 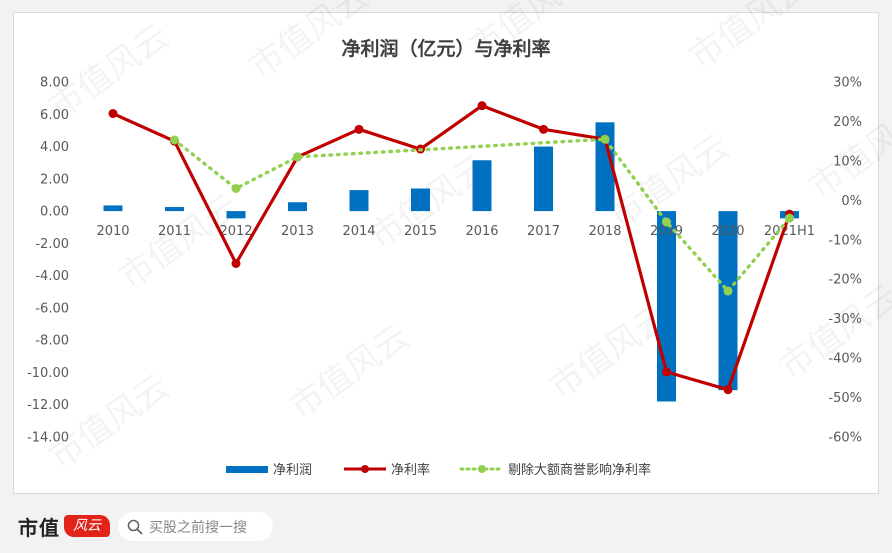 What do you see at coordinates (292, 470) in the screenshot?
I see `legend-label-net-profit: 净利润` at bounding box center [292, 470].